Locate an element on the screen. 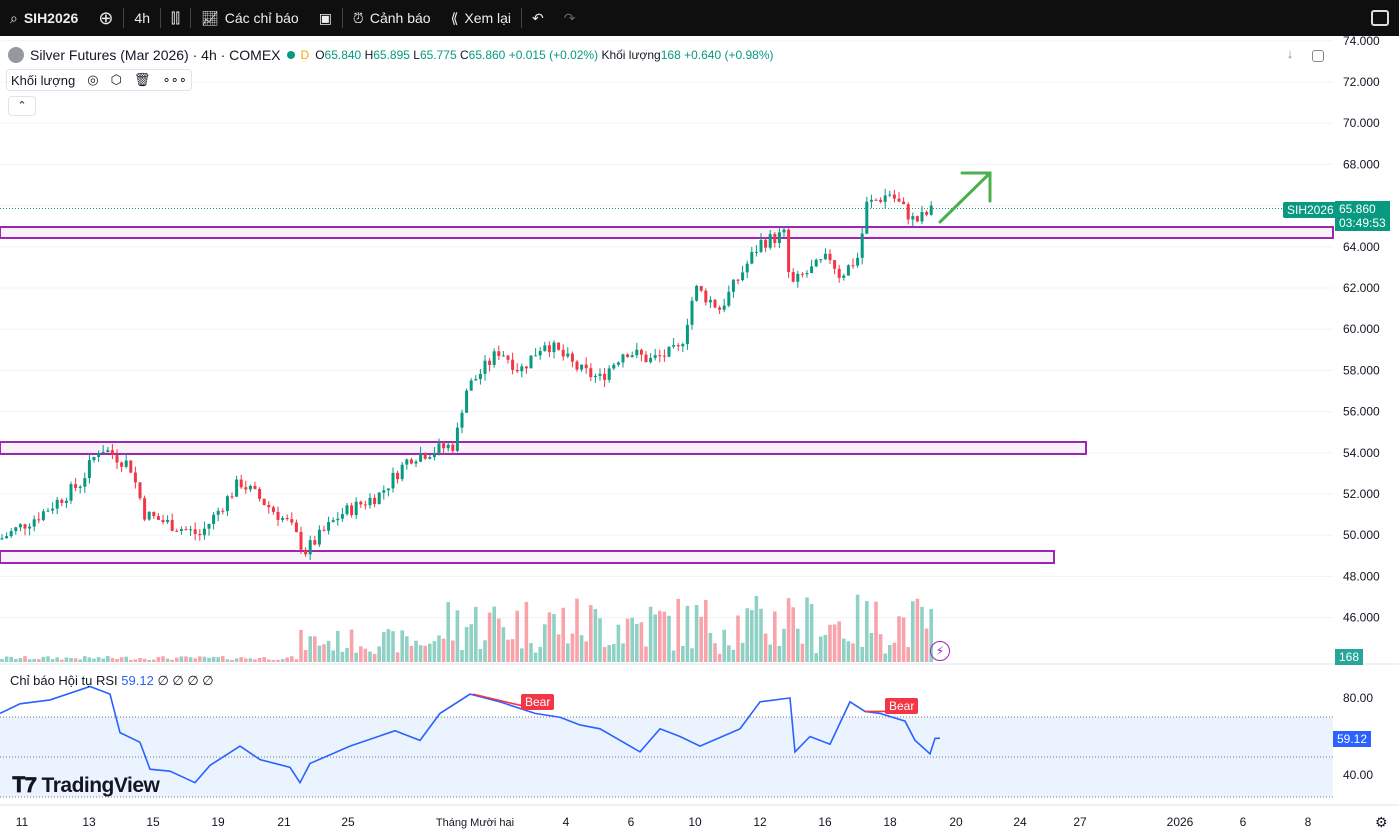 This screenshot has width=1399, height=833. fullscreen-button is located at coordinates (1380, 18).